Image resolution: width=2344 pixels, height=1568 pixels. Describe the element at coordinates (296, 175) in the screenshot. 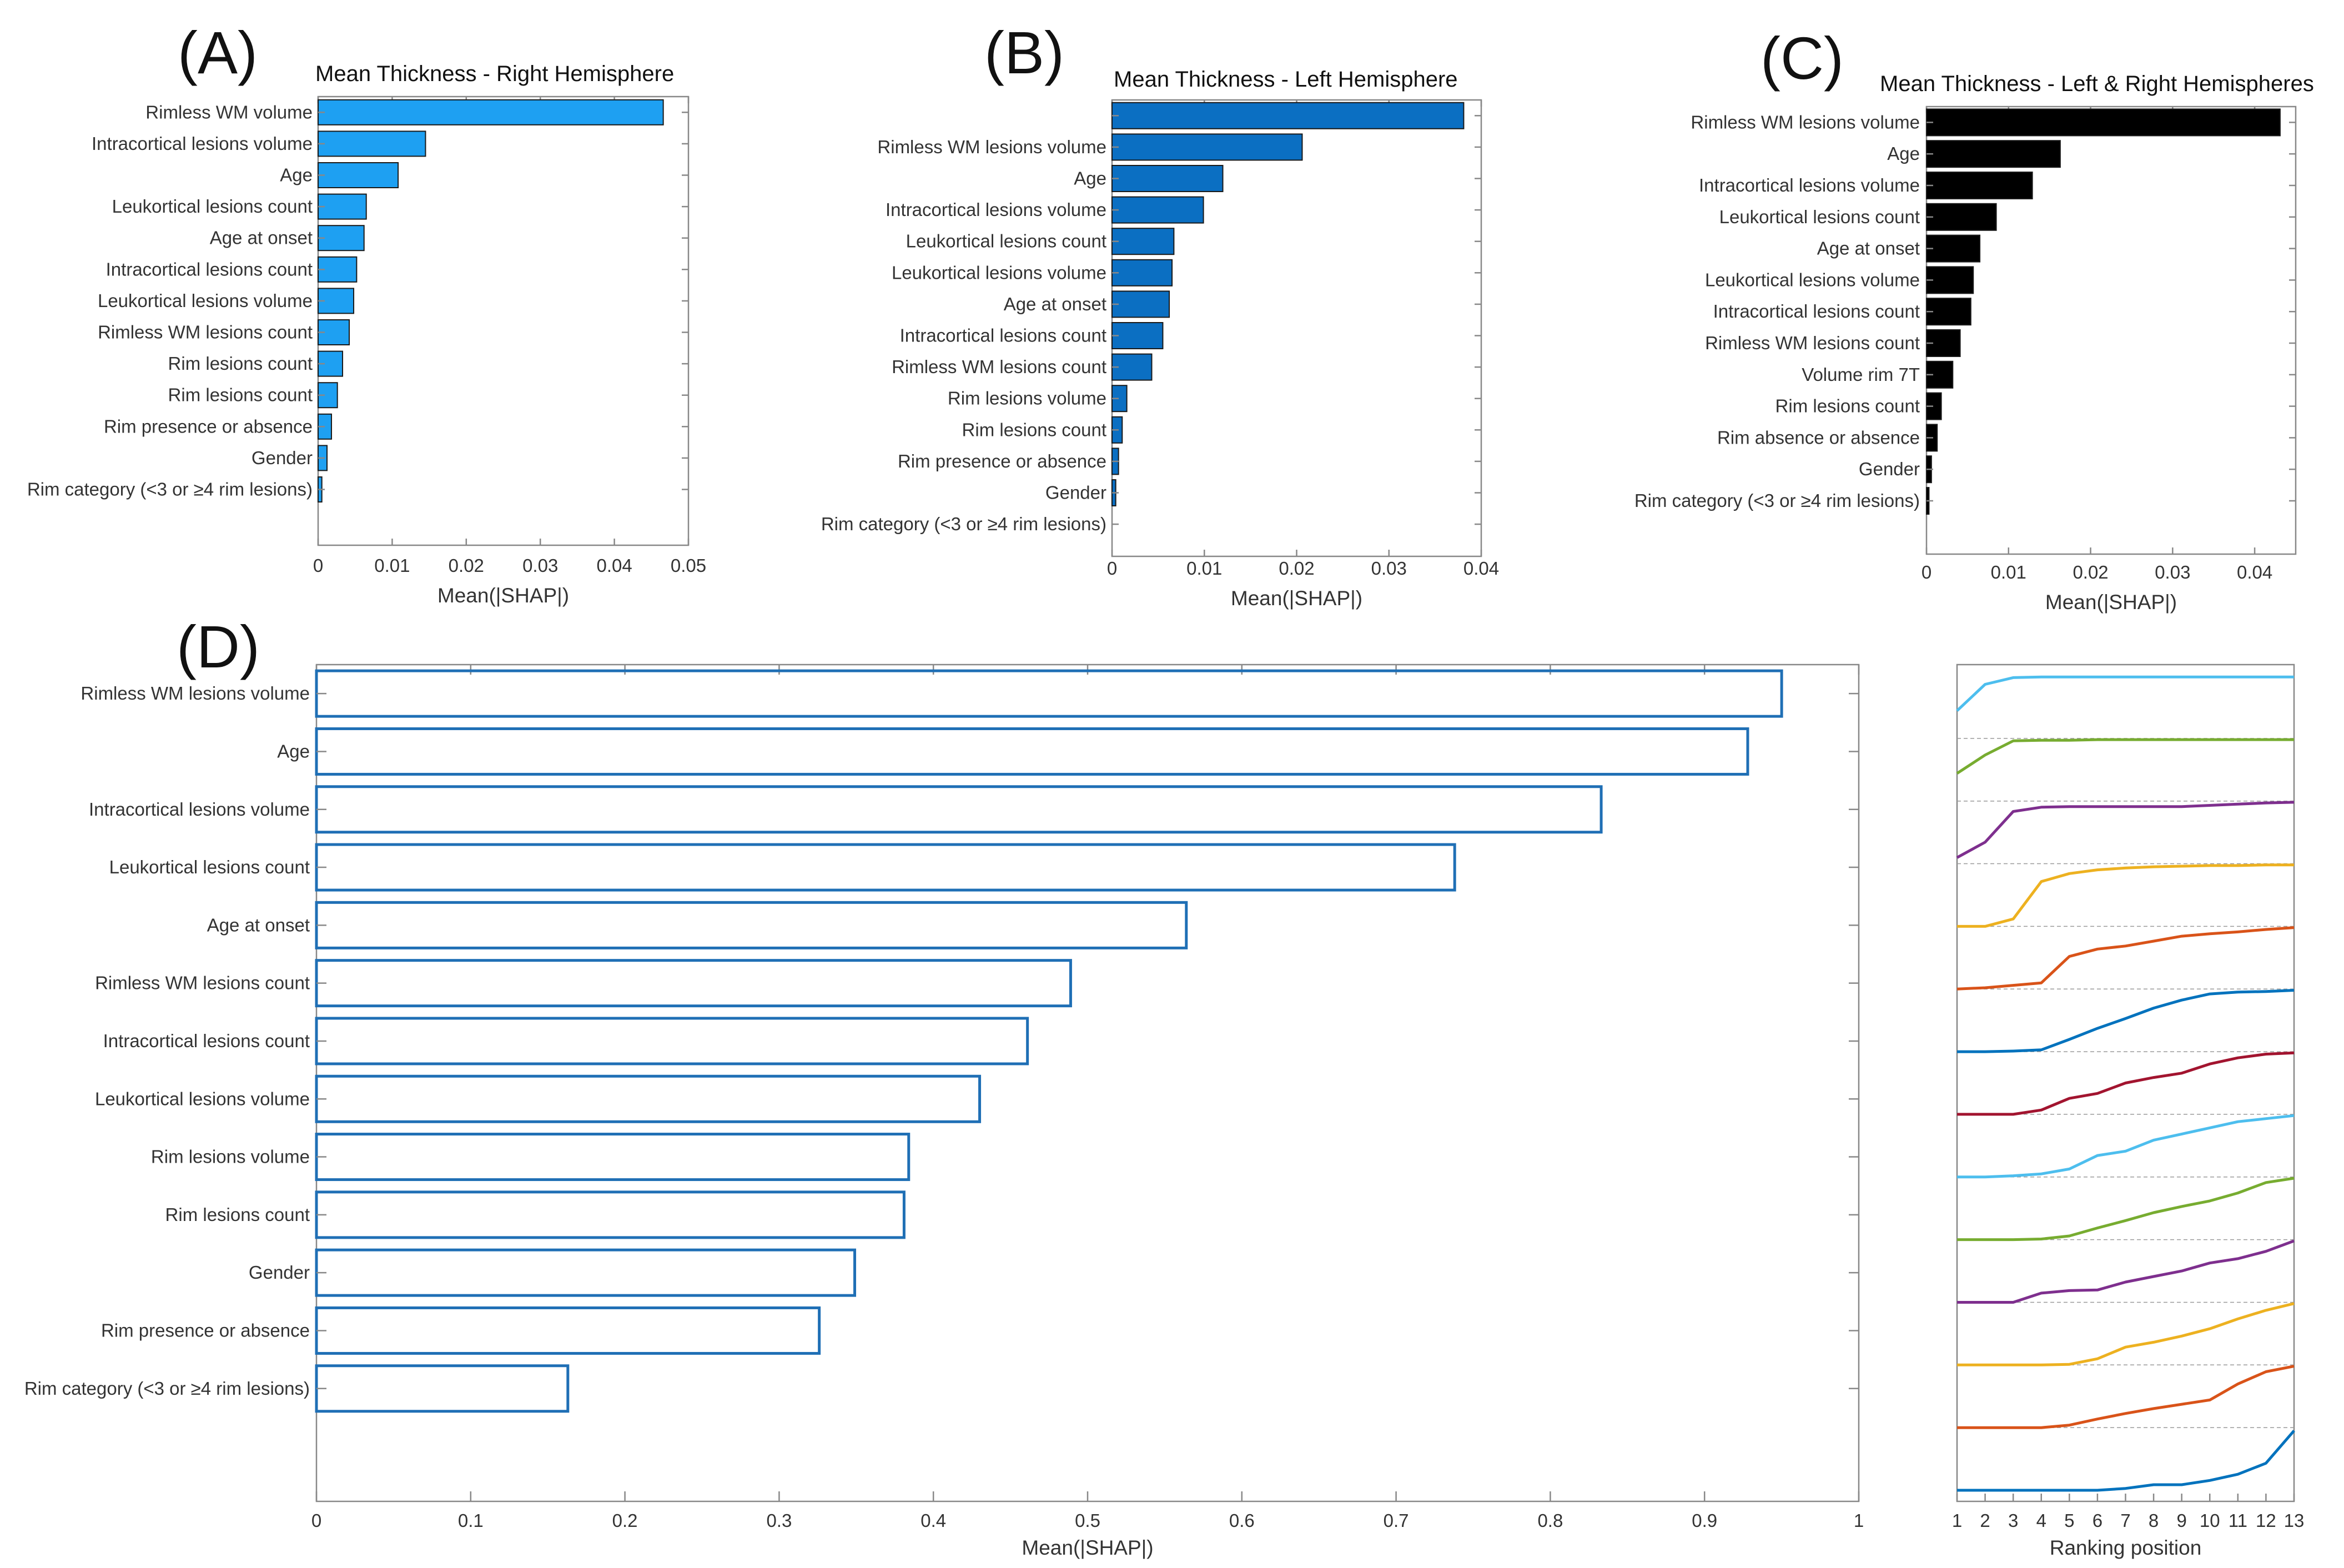

I see `panel-a-category-label: Age` at that location.